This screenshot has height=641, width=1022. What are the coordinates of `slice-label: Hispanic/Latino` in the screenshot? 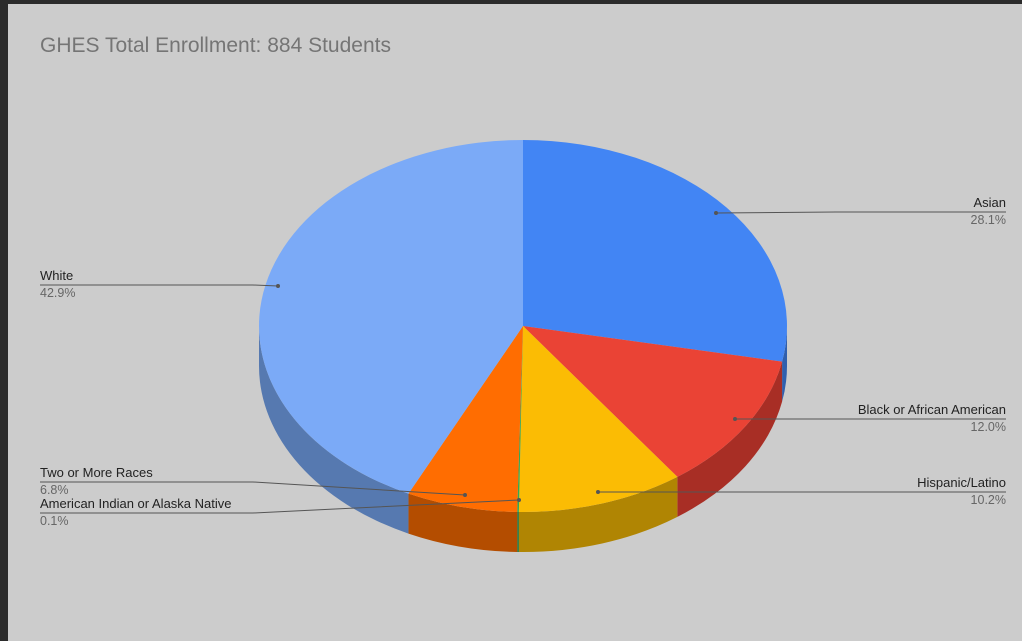 It's located at (961, 482).